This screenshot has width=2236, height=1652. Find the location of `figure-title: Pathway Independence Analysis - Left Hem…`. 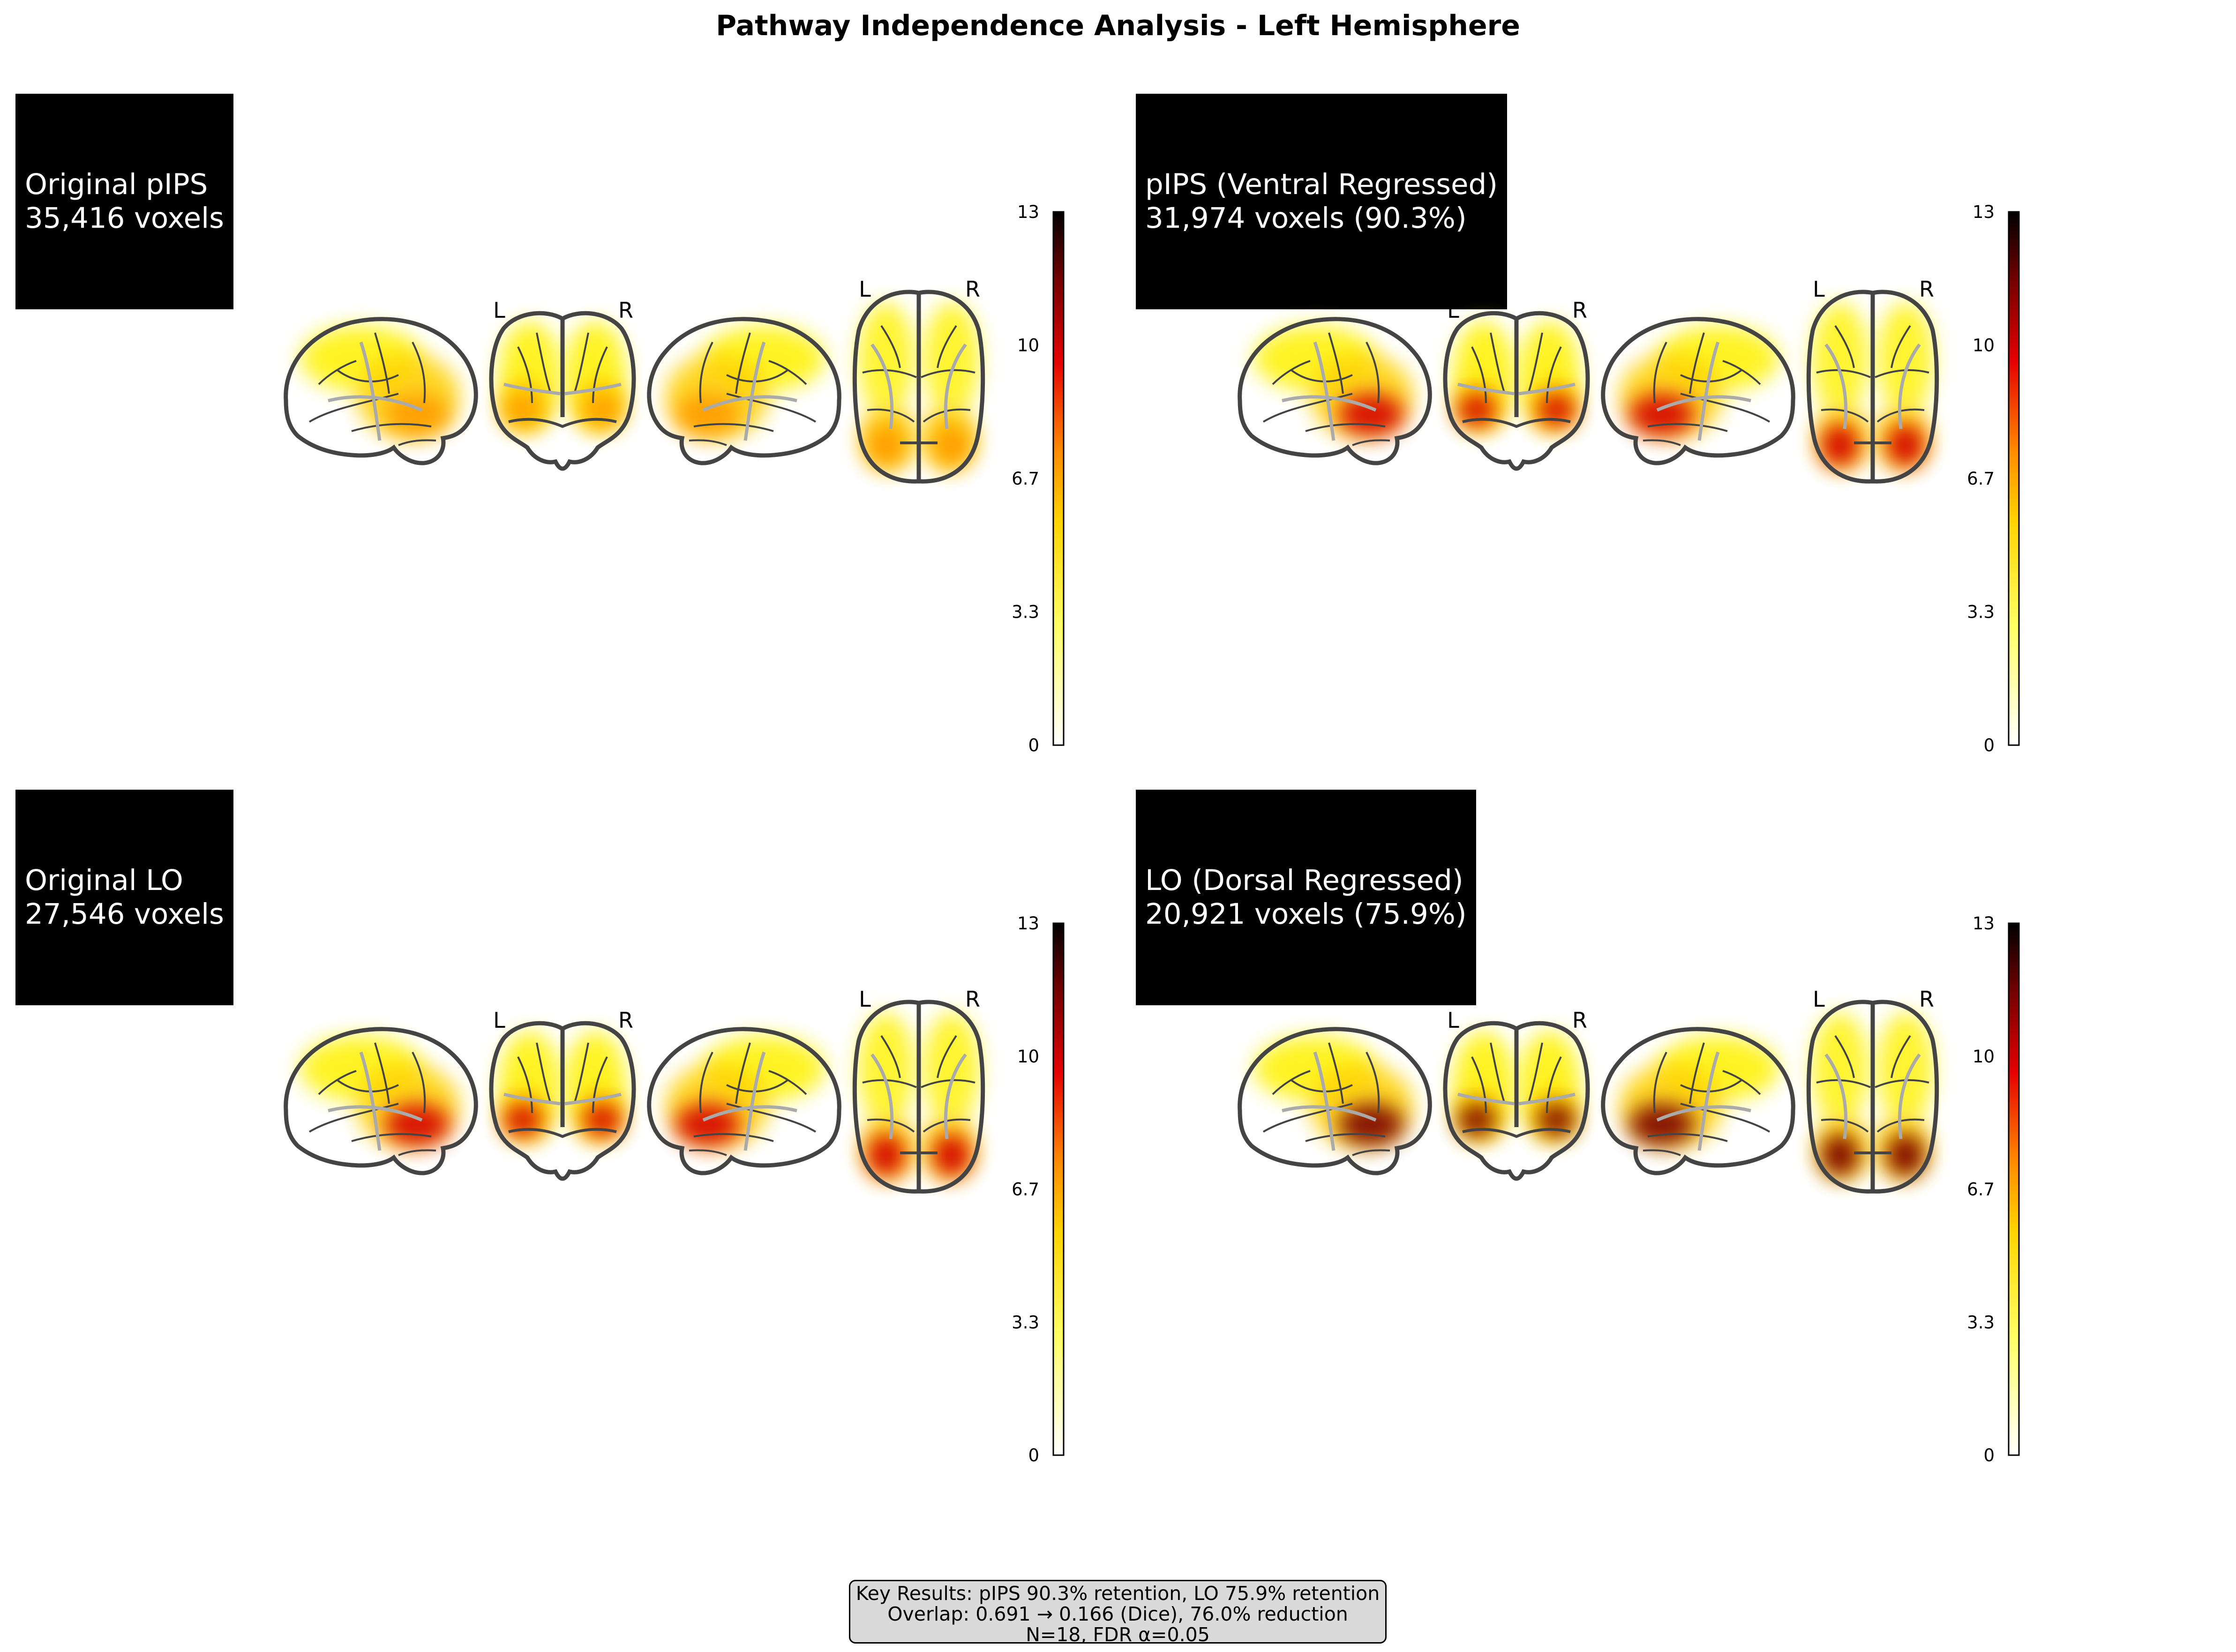

figure-title: Pathway Independence Analysis - Left Hem… is located at coordinates (1118, 26).